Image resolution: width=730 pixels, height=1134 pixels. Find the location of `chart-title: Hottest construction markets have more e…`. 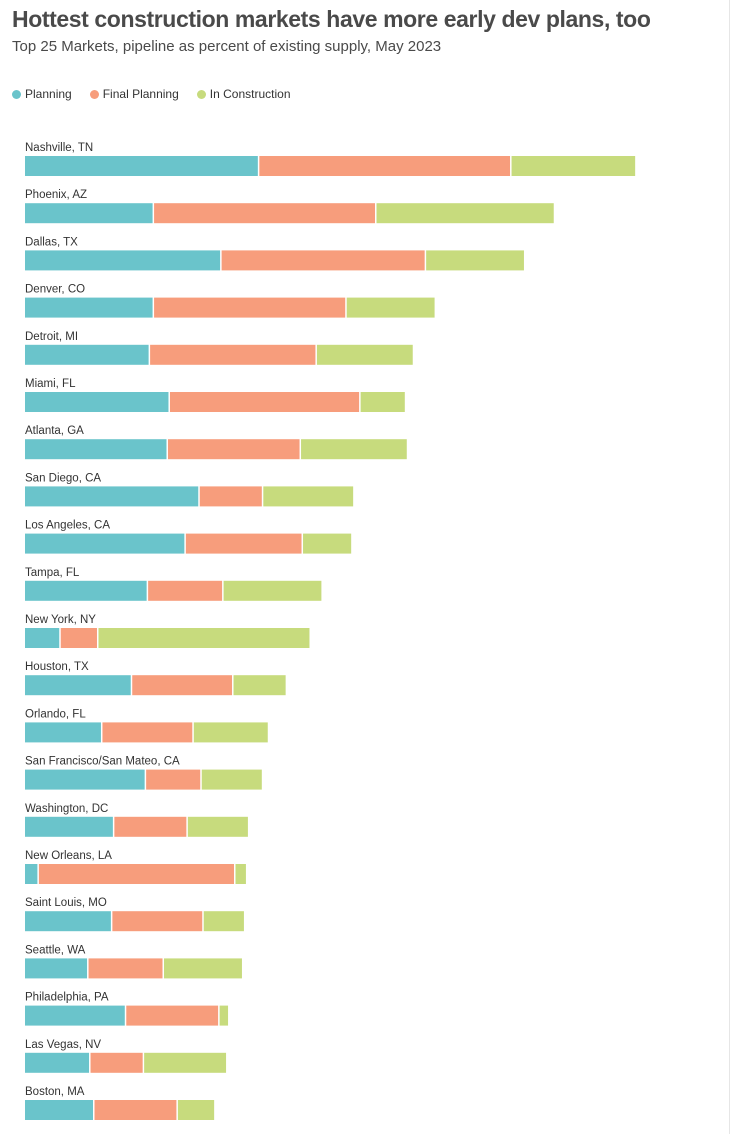

chart-title: Hottest construction markets have more e… is located at coordinates (331, 19).